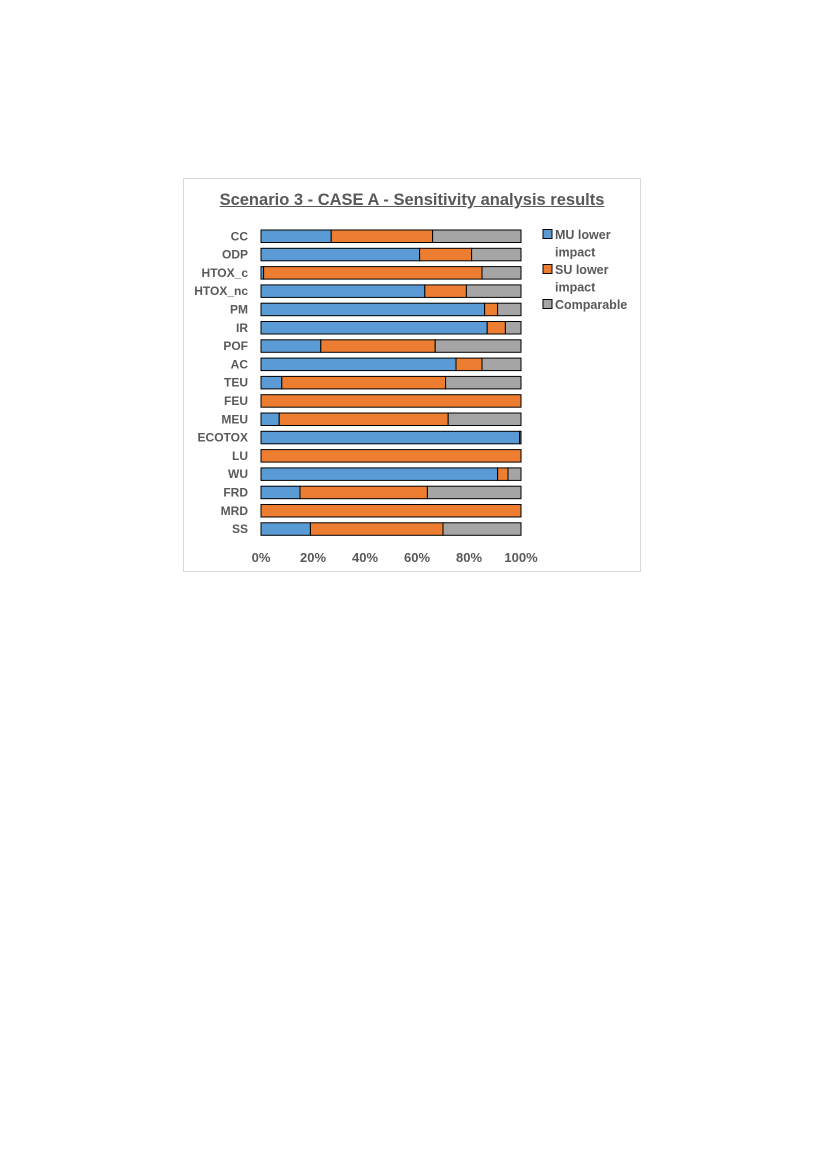 Image resolution: width=827 pixels, height=1169 pixels. Describe the element at coordinates (365, 557) in the screenshot. I see `x-tick-label: 40%` at that location.